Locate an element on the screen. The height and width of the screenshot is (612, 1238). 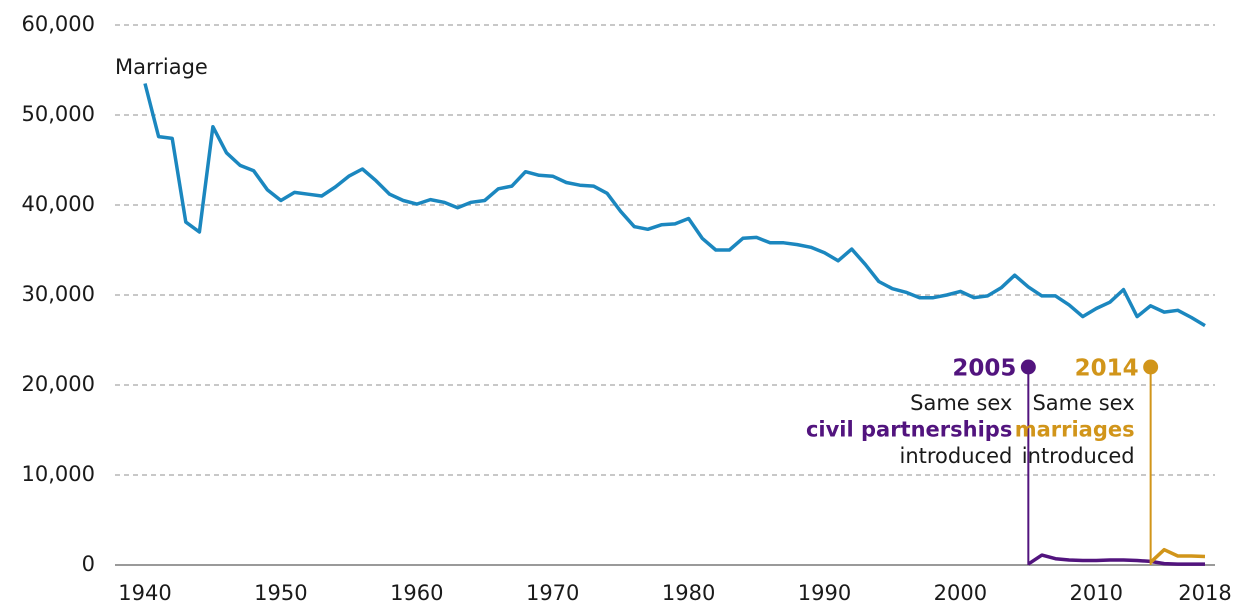
x-tick-label: 2018 is located at coordinates (1204, 593).